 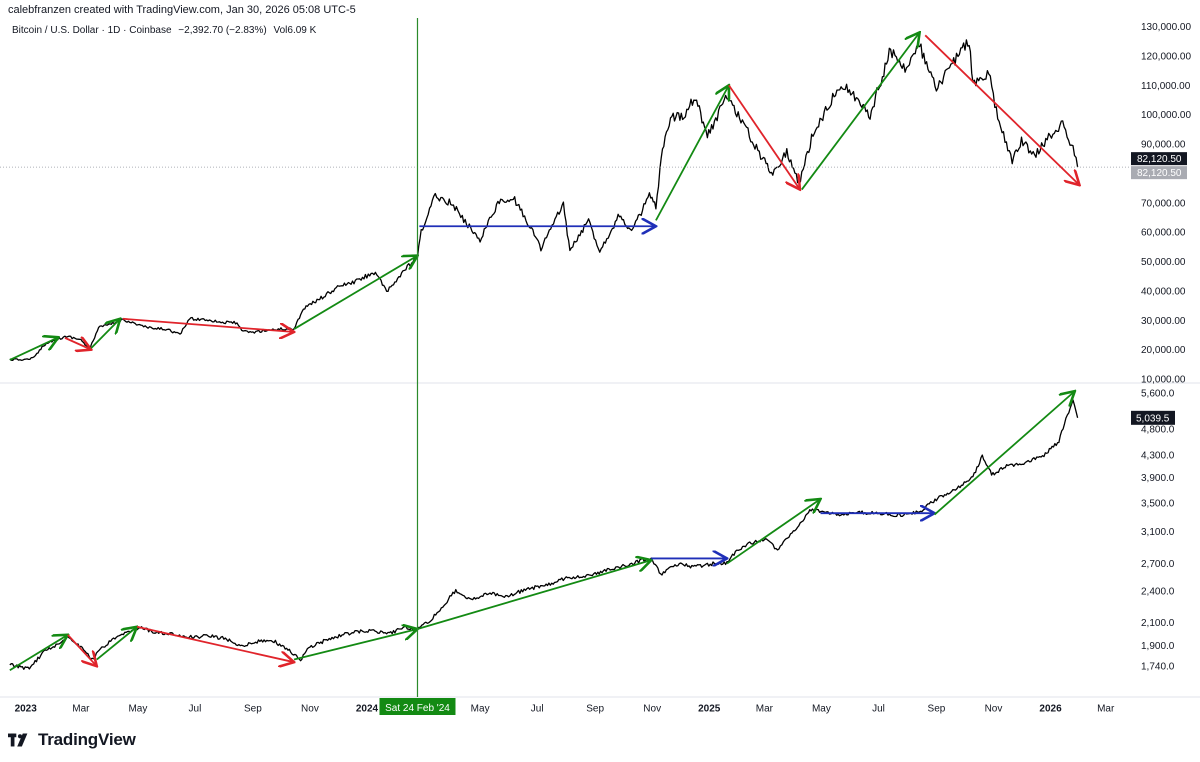 I want to click on y-tick-label: 110,000.00, so click(x=1166, y=86).